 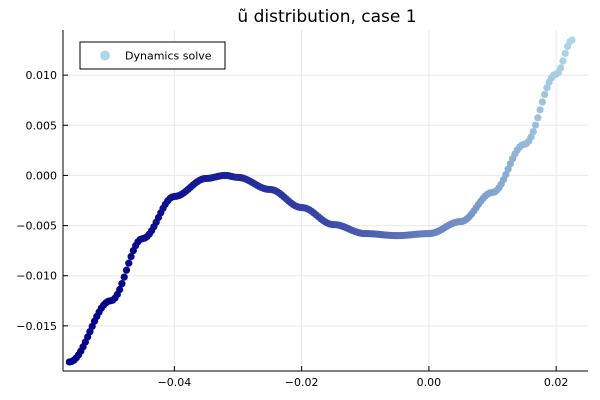 I want to click on x-tick-label: 0.02, so click(x=556, y=382).